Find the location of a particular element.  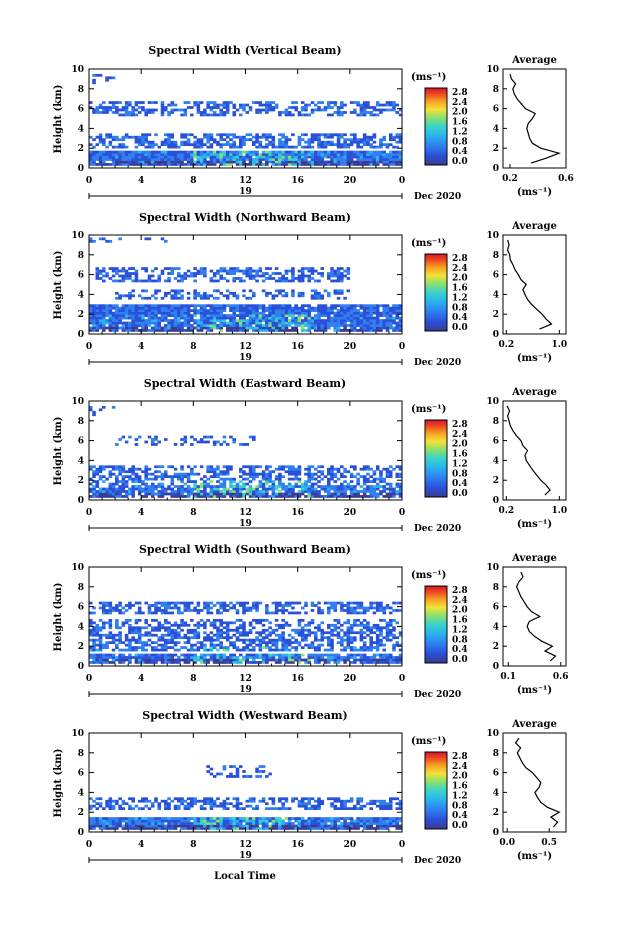

day-label: 19 is located at coordinates (245, 358).